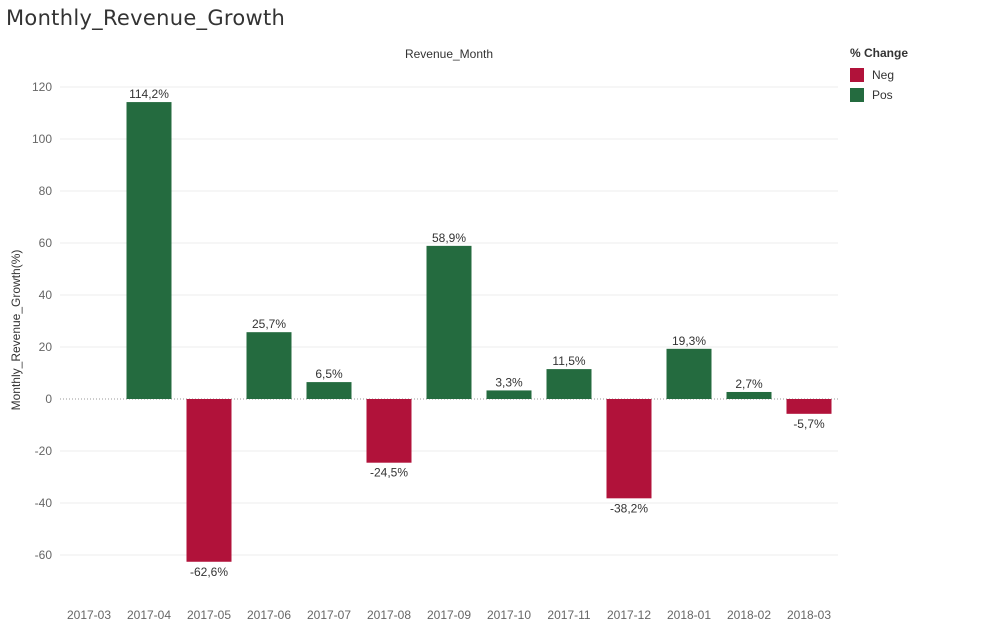 This screenshot has height=623, width=989. What do you see at coordinates (749, 615) in the screenshot?
I see `x-tick-label: 2018-02` at bounding box center [749, 615].